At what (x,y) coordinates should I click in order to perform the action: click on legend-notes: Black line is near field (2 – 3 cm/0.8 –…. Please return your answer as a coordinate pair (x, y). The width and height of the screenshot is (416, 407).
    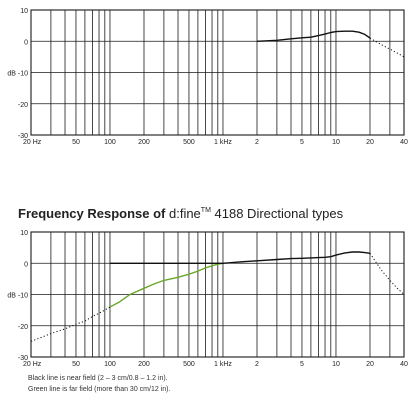
    Looking at the image, I should click on (99, 384).